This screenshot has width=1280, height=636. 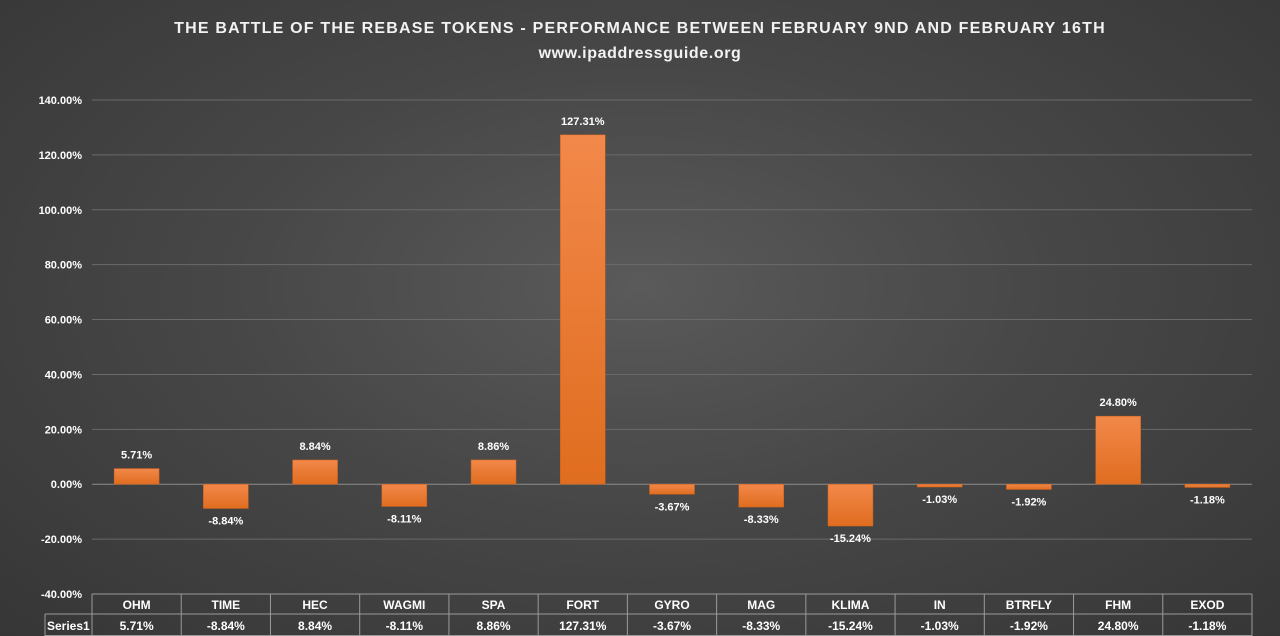 I want to click on category-label-exod: EXOD, so click(x=1207, y=605).